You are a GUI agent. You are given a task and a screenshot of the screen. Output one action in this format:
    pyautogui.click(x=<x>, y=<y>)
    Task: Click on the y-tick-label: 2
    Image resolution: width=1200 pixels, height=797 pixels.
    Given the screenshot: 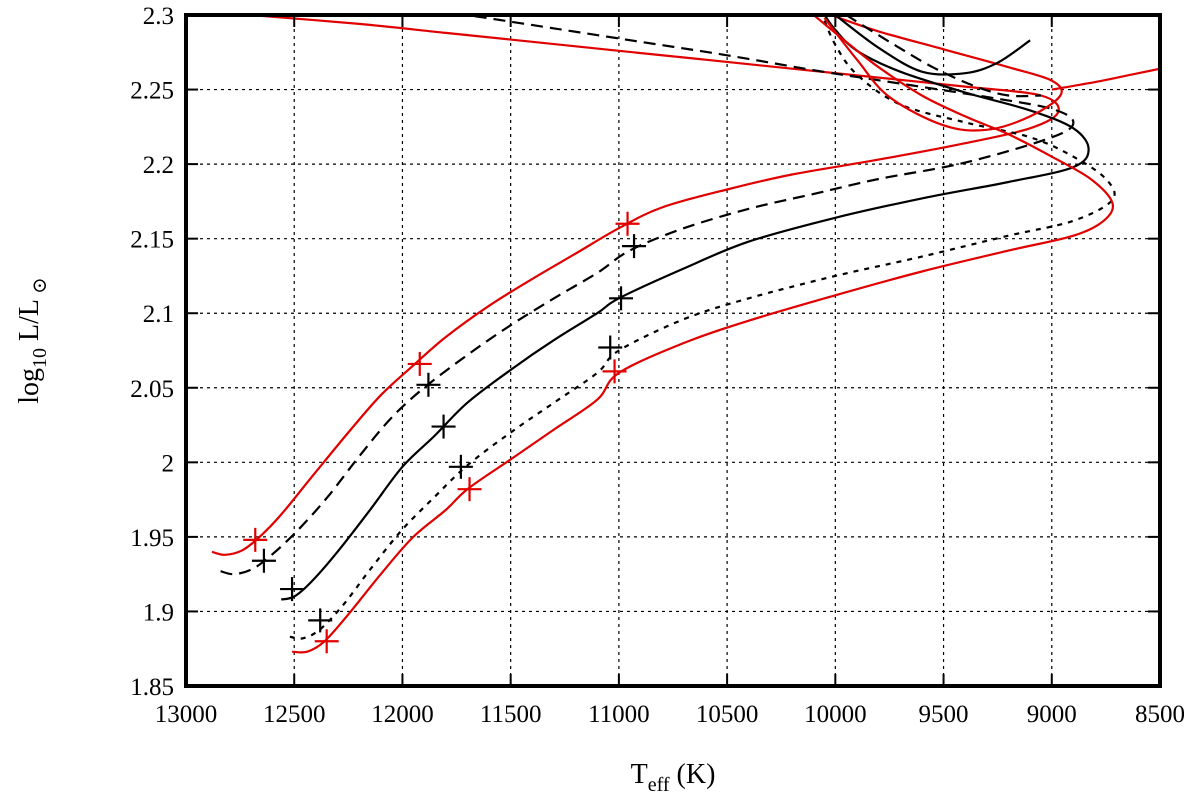 What is the action you would take?
    pyautogui.click(x=168, y=463)
    